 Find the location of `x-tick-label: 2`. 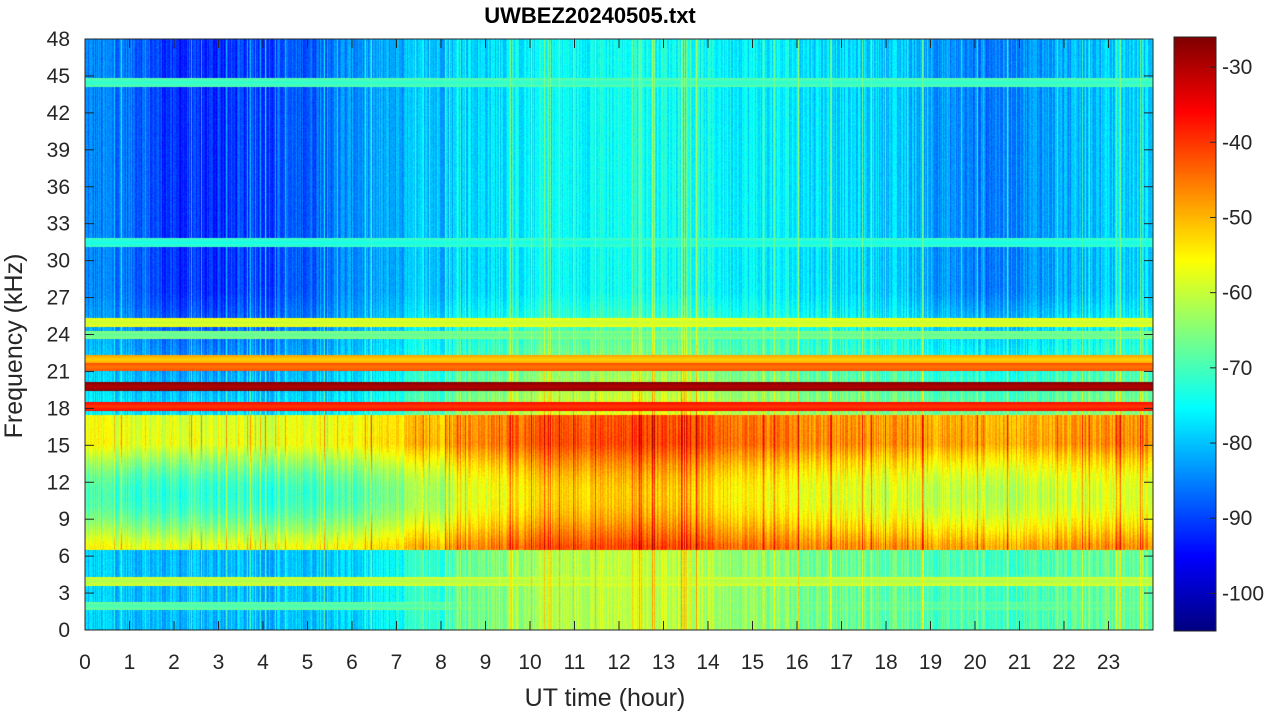

x-tick-label: 2 is located at coordinates (174, 662).